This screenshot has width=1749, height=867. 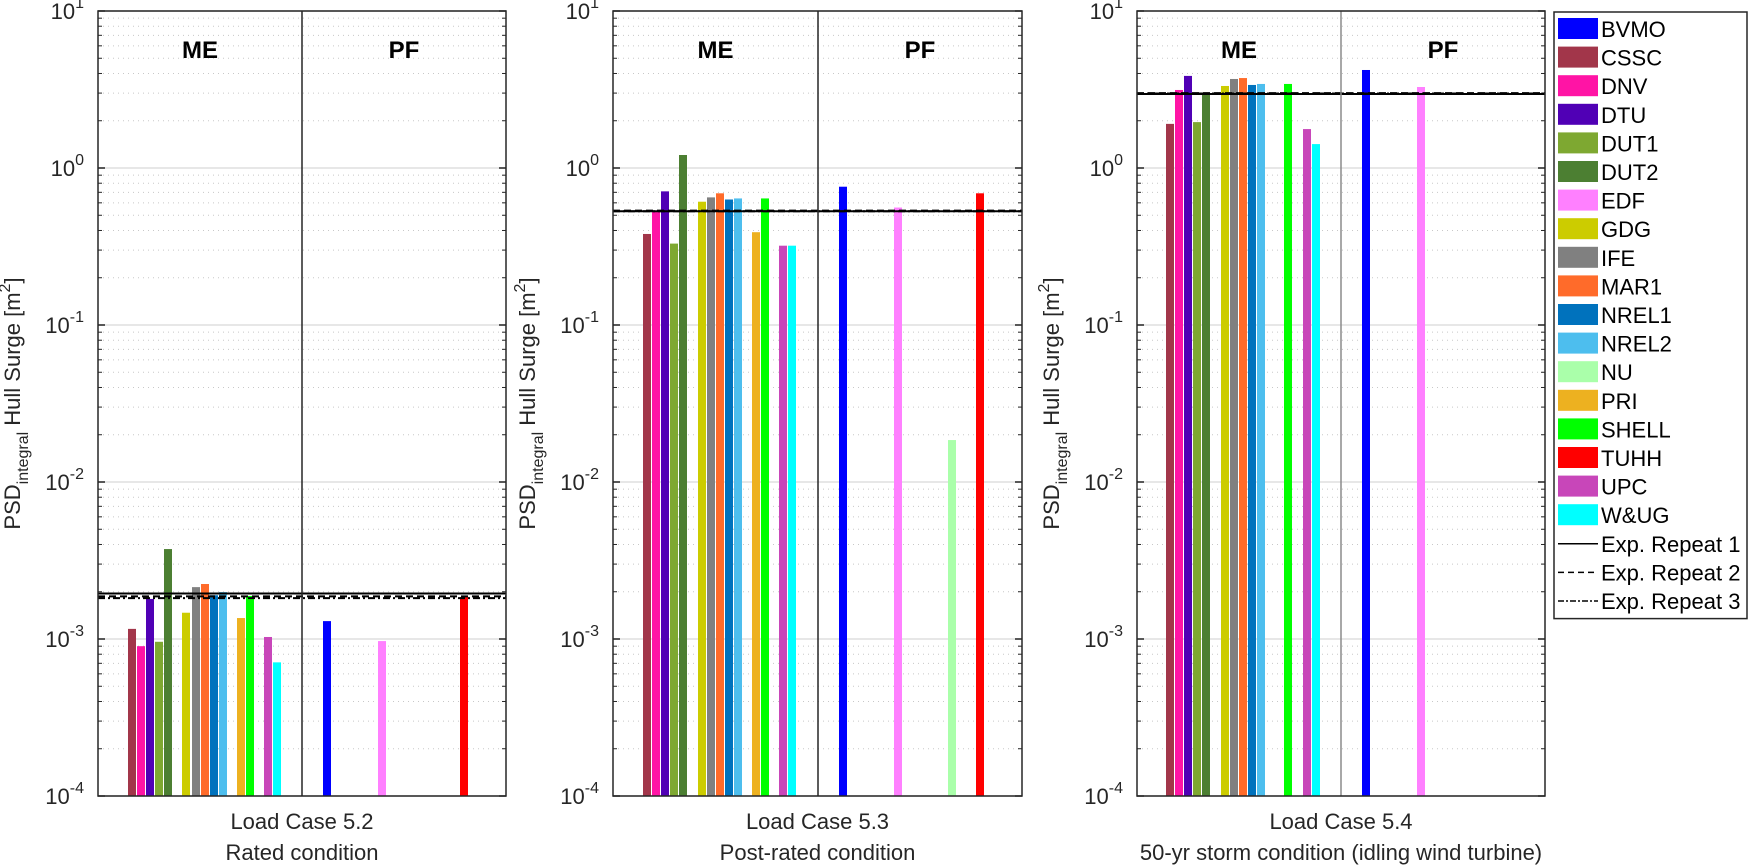 What do you see at coordinates (1578, 229) in the screenshot?
I see `legend-swatch-gdg` at bounding box center [1578, 229].